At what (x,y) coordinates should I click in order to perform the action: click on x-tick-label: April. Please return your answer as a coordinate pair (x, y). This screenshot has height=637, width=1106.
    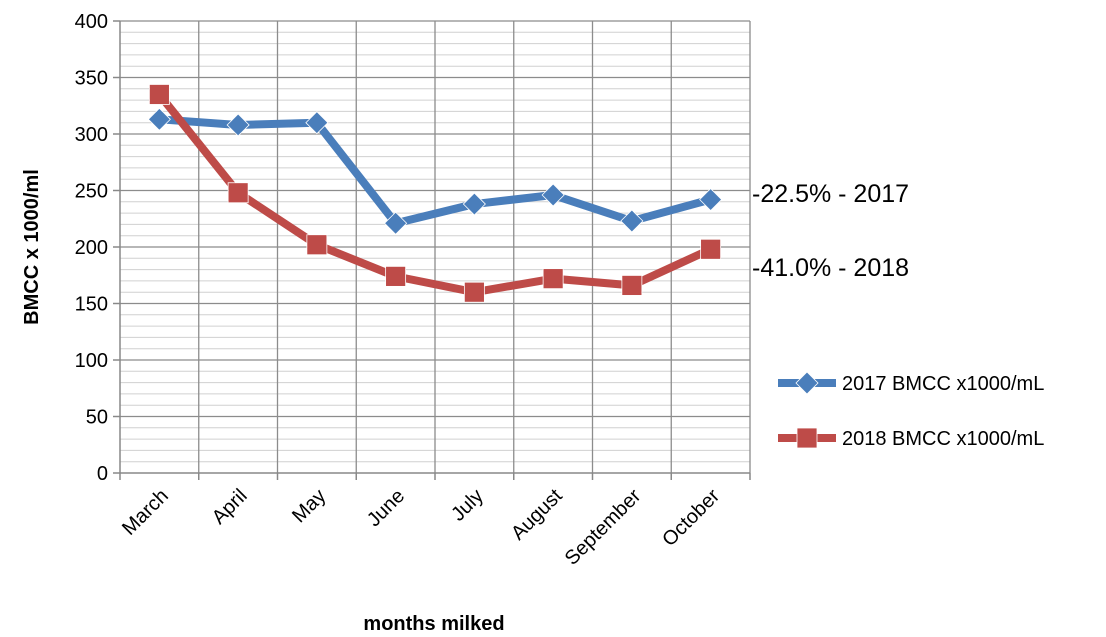
    Looking at the image, I should click on (230, 507).